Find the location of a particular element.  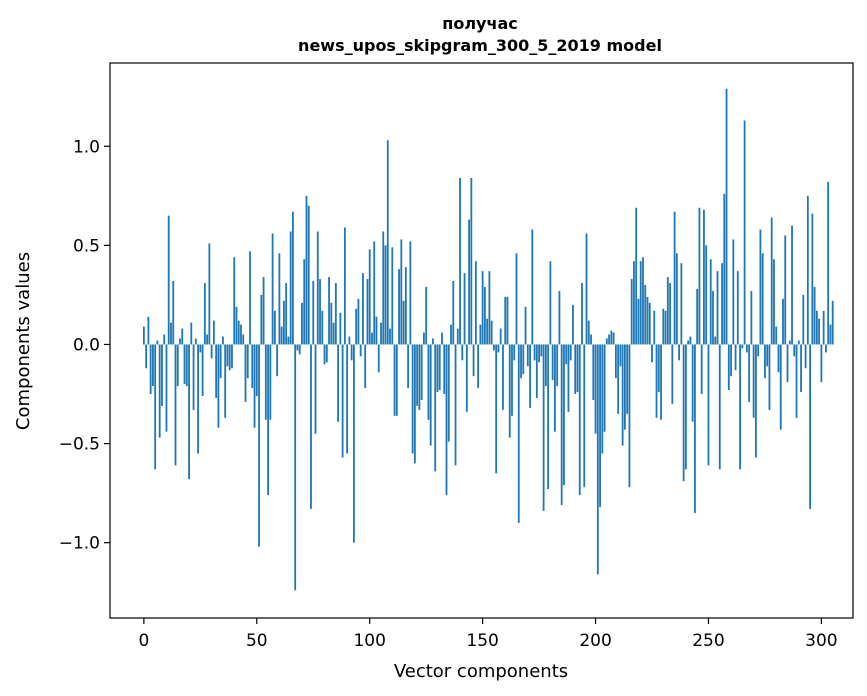

x-tick-label: 200 is located at coordinates (595, 641).